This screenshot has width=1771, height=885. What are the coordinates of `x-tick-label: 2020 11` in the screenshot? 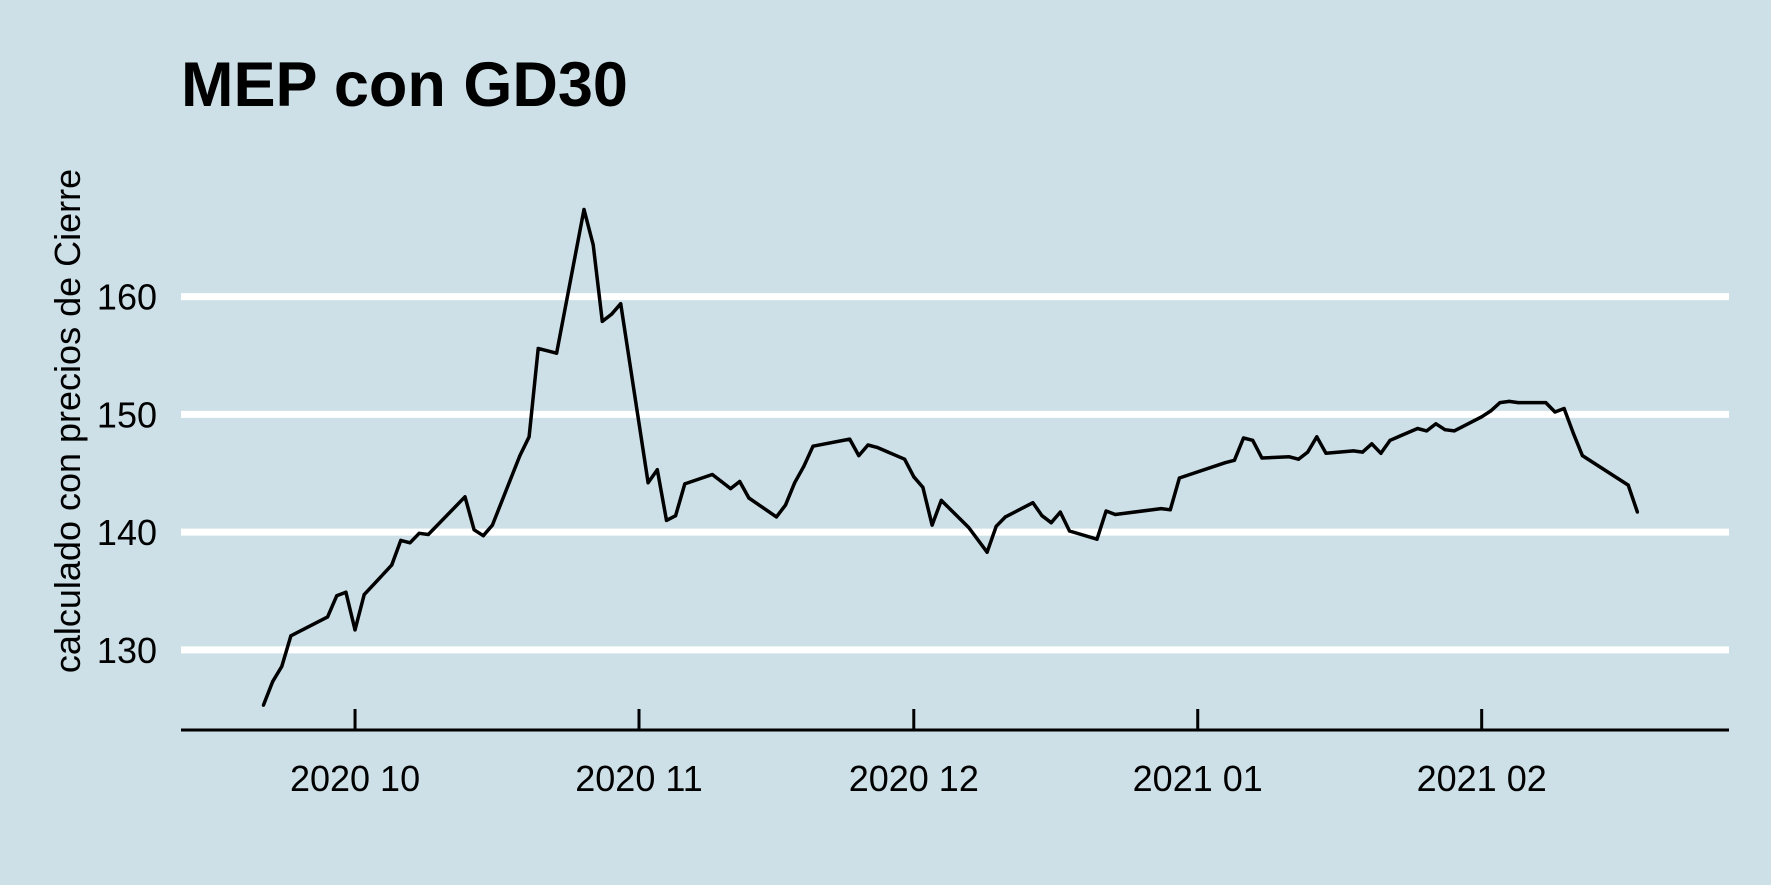 It's located at (638, 778).